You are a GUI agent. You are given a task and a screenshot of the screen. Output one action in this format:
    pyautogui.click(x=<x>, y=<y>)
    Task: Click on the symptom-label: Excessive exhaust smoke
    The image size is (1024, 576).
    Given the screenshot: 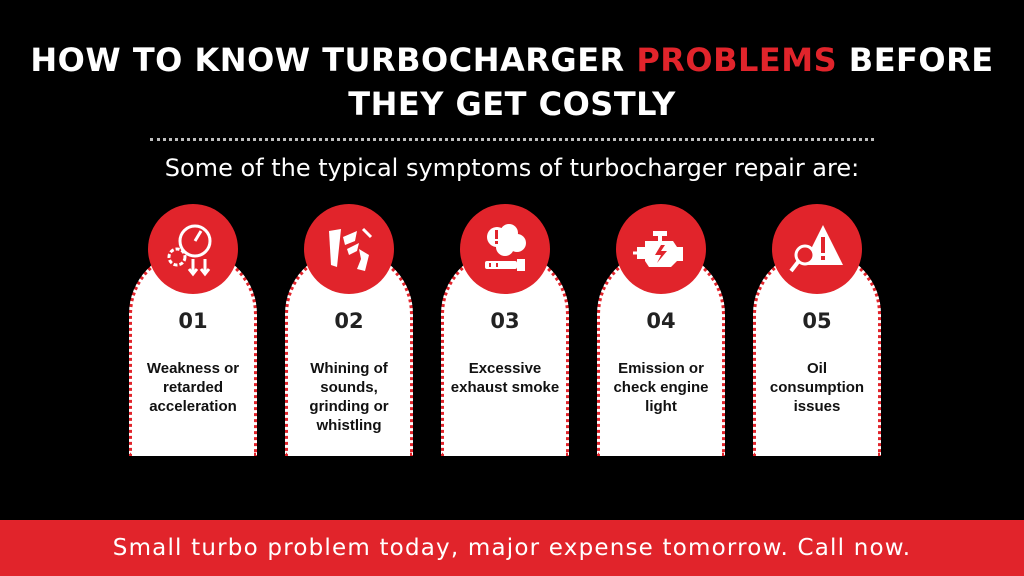 What is the action you would take?
    pyautogui.click(x=505, y=378)
    